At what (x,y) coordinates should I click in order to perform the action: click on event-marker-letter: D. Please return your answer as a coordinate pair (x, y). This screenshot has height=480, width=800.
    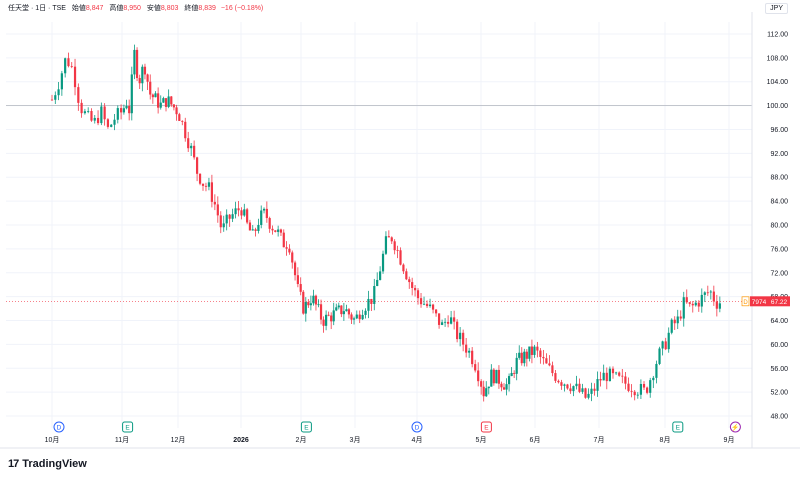
    Looking at the image, I should click on (417, 427).